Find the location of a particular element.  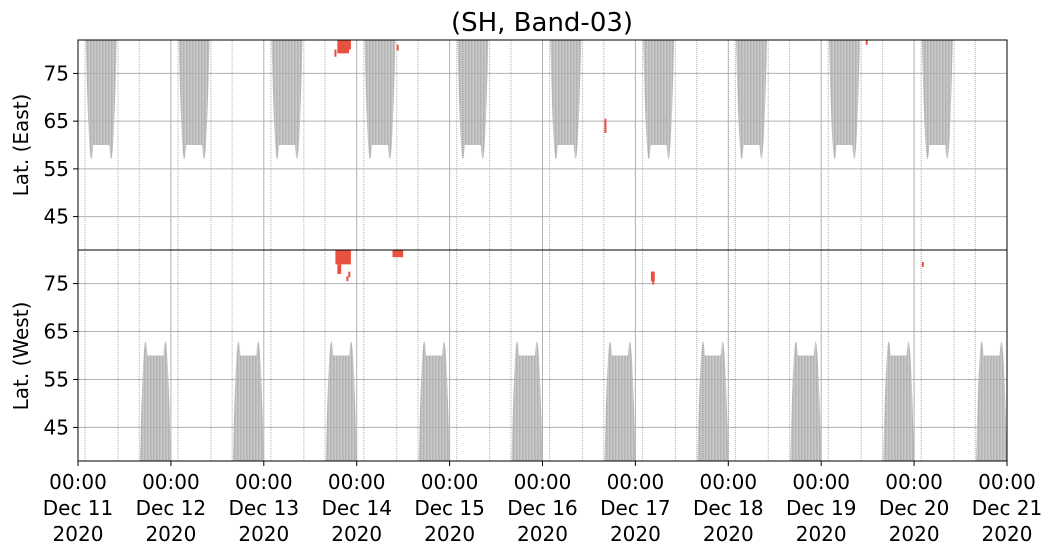

x-tick-label-date: Dec 13 is located at coordinates (264, 508).